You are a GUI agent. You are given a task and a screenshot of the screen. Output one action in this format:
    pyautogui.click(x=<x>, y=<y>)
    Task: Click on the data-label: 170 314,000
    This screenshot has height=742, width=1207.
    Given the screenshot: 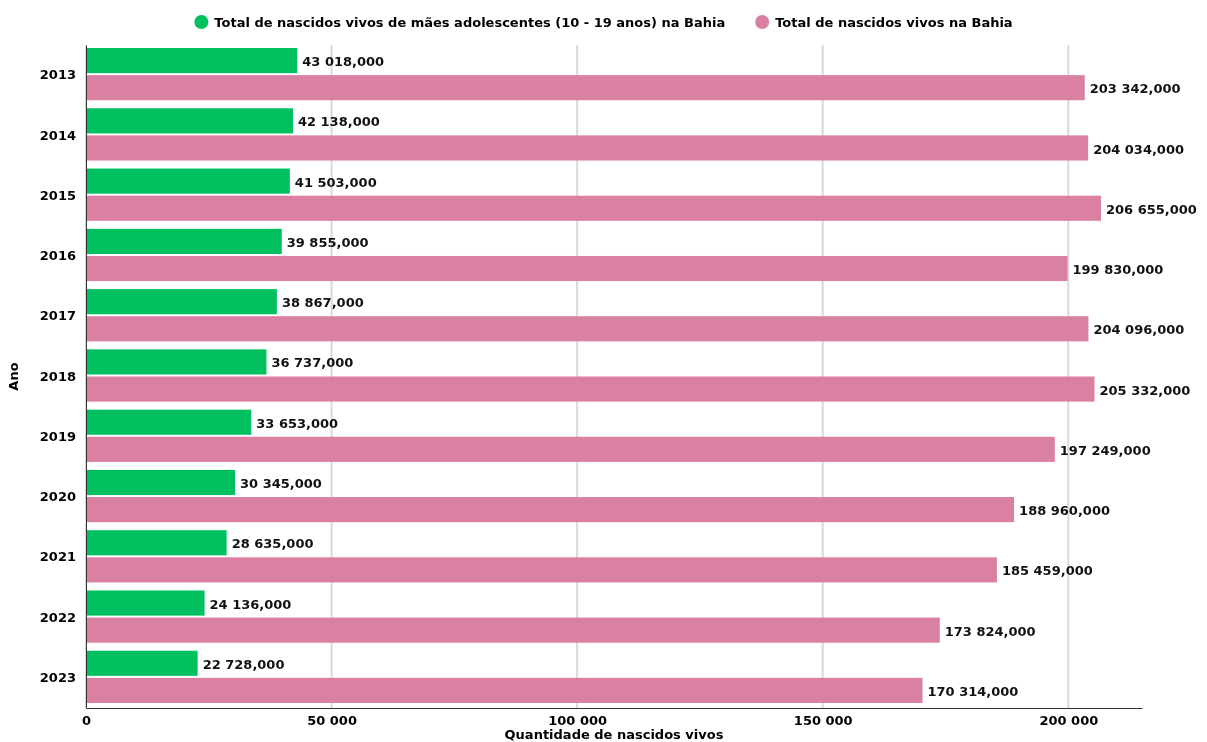 What is the action you would take?
    pyautogui.click(x=973, y=691)
    